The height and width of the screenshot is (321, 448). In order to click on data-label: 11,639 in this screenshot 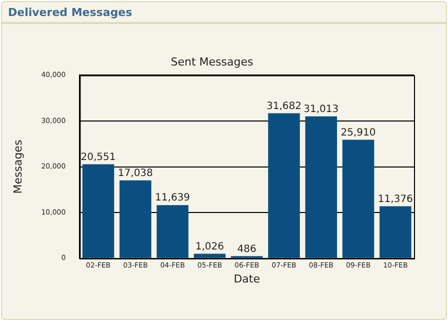, I will do `click(172, 198)`.